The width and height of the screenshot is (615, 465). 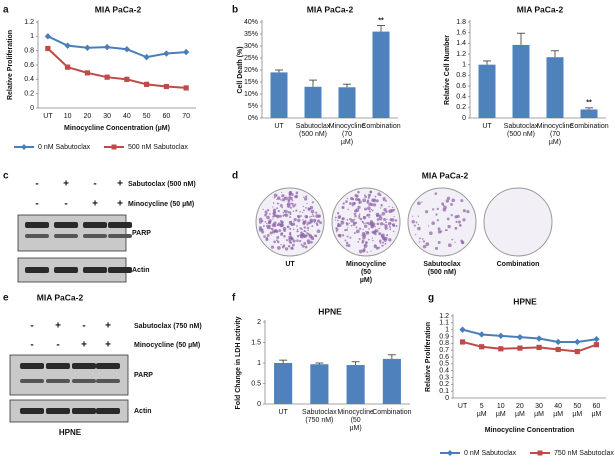 I want to click on y-tick-label: 0.6, so click(x=461, y=86).